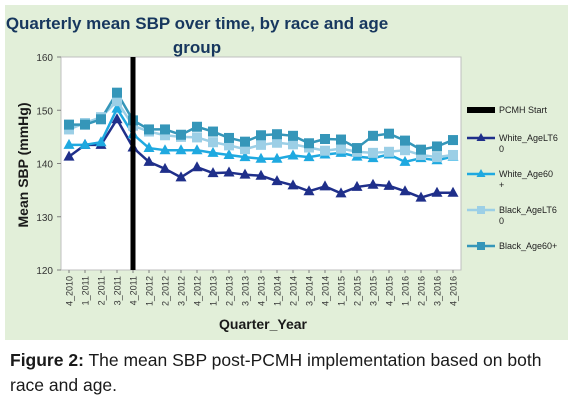 The height and width of the screenshot is (403, 577). What do you see at coordinates (133, 163) in the screenshot?
I see `pcmh-start-line` at bounding box center [133, 163].